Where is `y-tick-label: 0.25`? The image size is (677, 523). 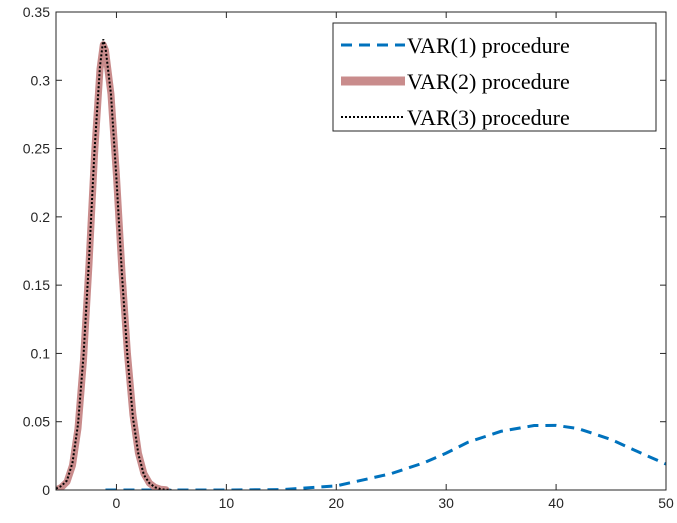 y-tick-label: 0.25 is located at coordinates (36, 149).